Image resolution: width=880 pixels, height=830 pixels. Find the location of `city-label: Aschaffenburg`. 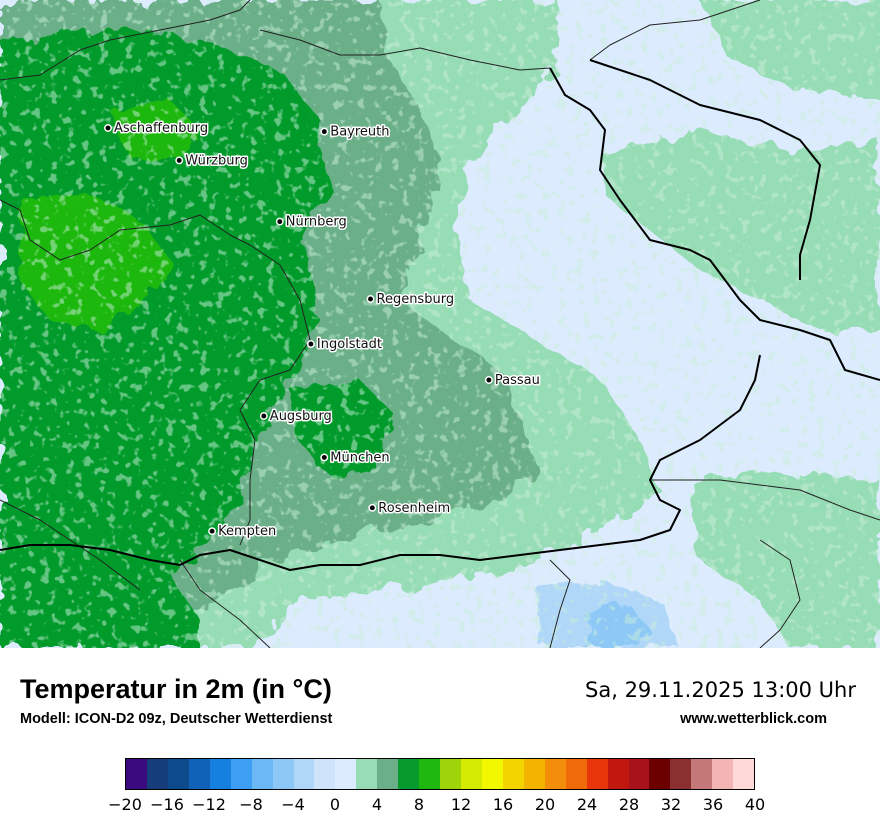

city-label: Aschaffenburg is located at coordinates (161, 128).